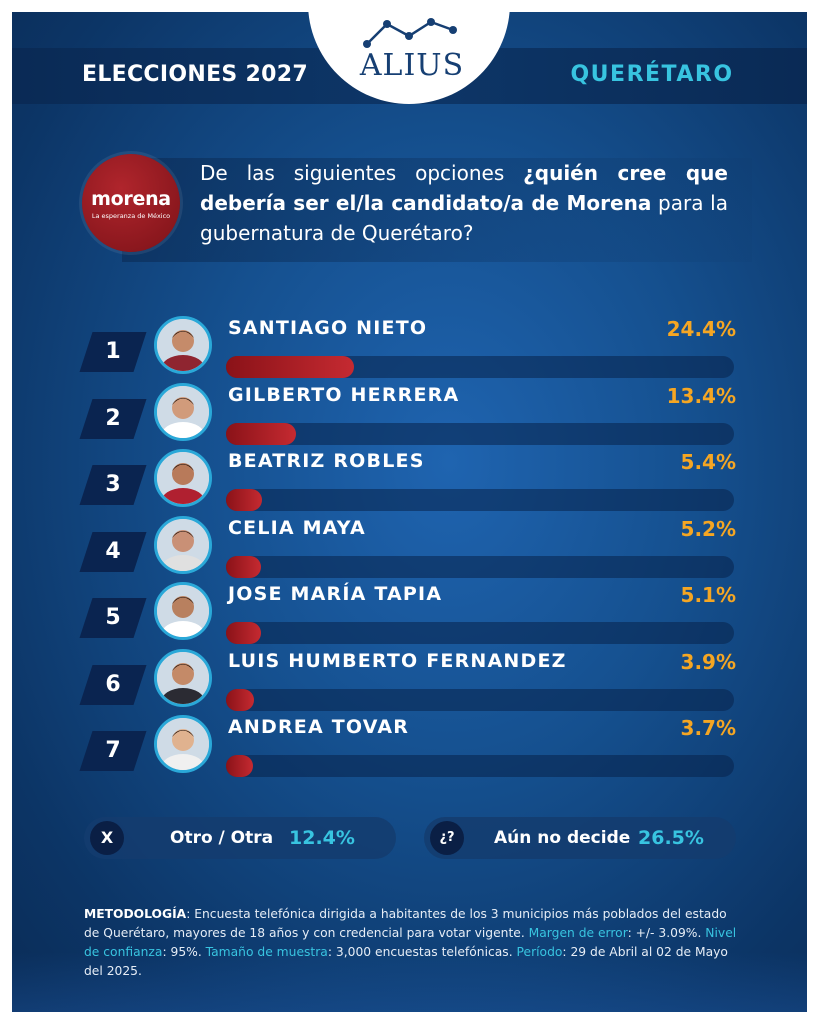 The width and height of the screenshot is (819, 1024). I want to click on rank-badge: 7, so click(113, 751).